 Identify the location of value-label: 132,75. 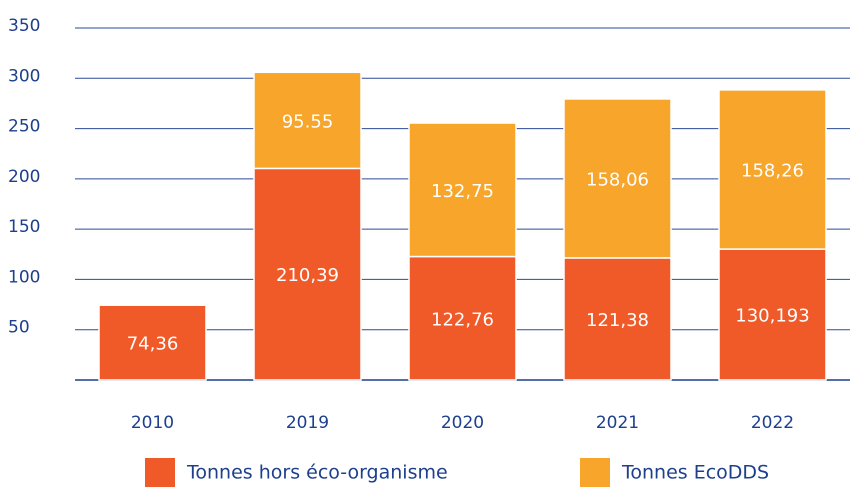
(462, 191).